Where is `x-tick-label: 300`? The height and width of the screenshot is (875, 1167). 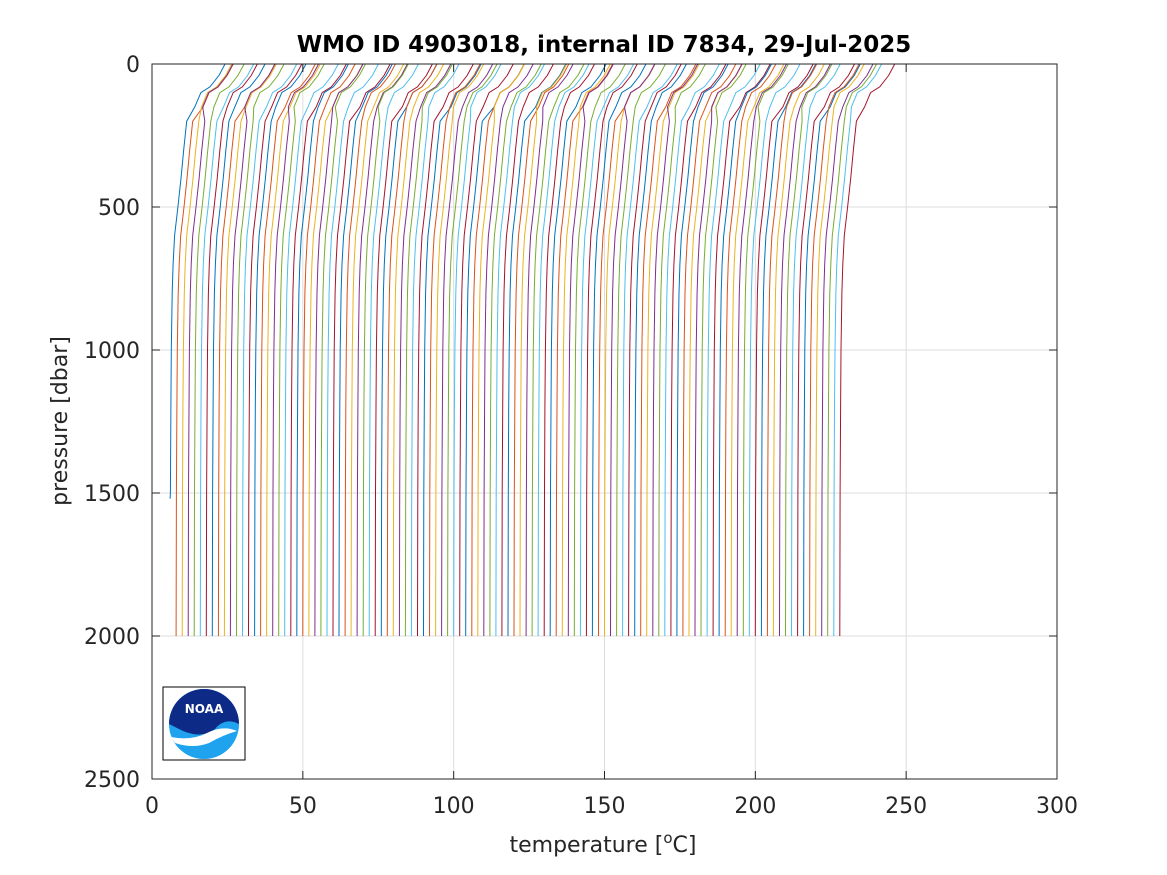 x-tick-label: 300 is located at coordinates (1057, 806).